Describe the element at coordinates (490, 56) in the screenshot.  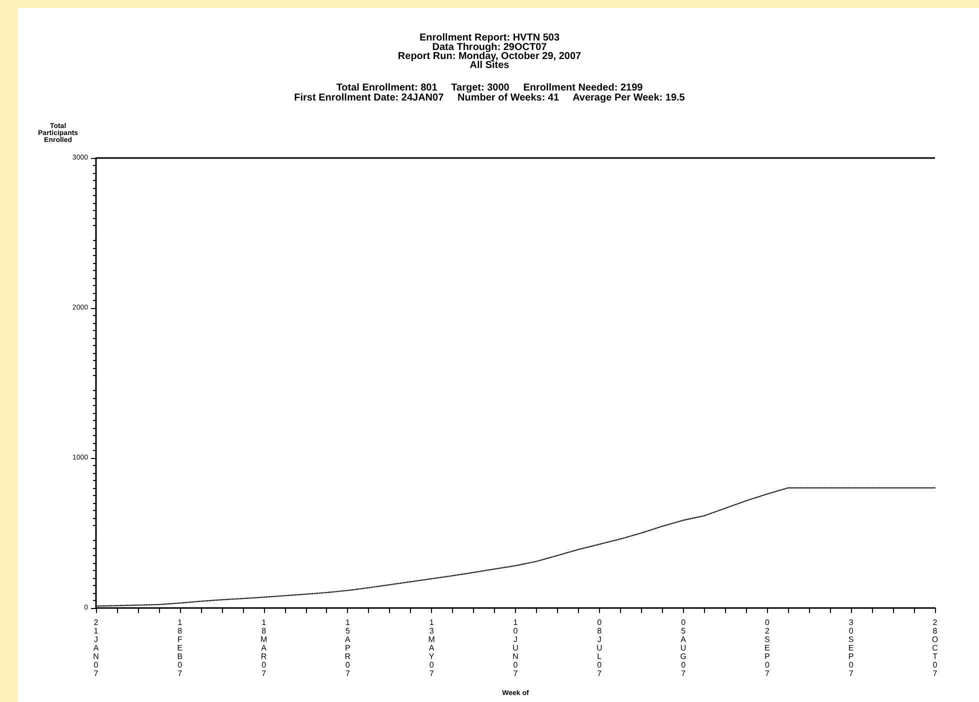
I see `chart-subtitle: Data Through: 29OCT07 Report Run: Monday, October 29, 2007 All Sites` at that location.